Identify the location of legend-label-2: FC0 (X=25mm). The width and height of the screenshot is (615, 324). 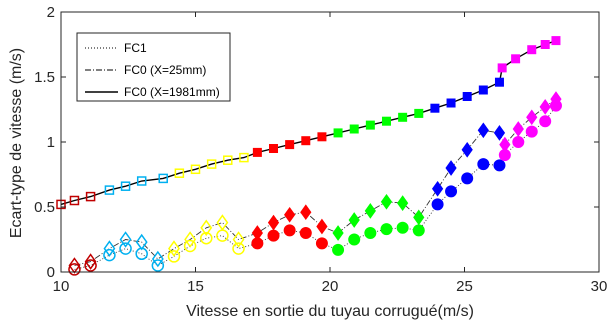
(165, 70).